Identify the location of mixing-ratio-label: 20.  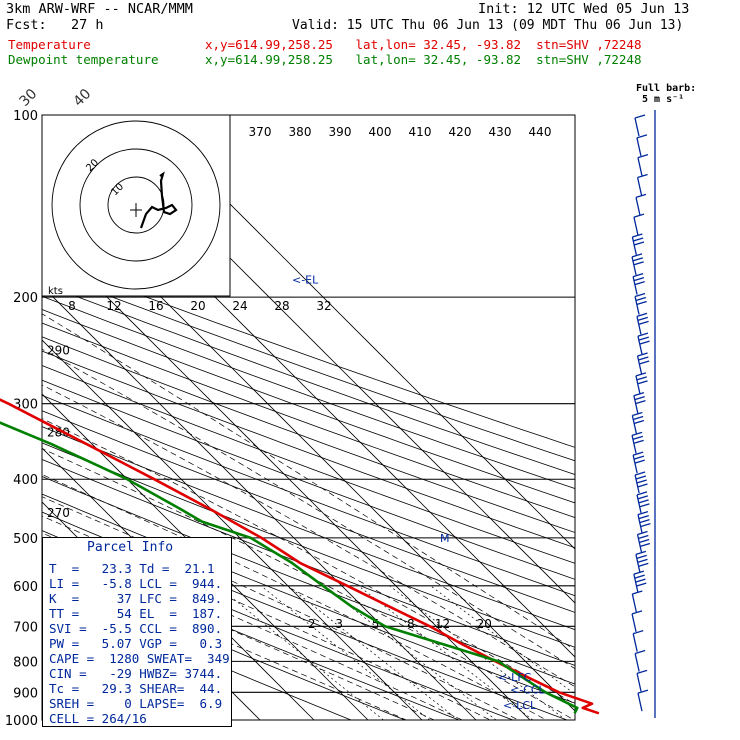
(484, 624).